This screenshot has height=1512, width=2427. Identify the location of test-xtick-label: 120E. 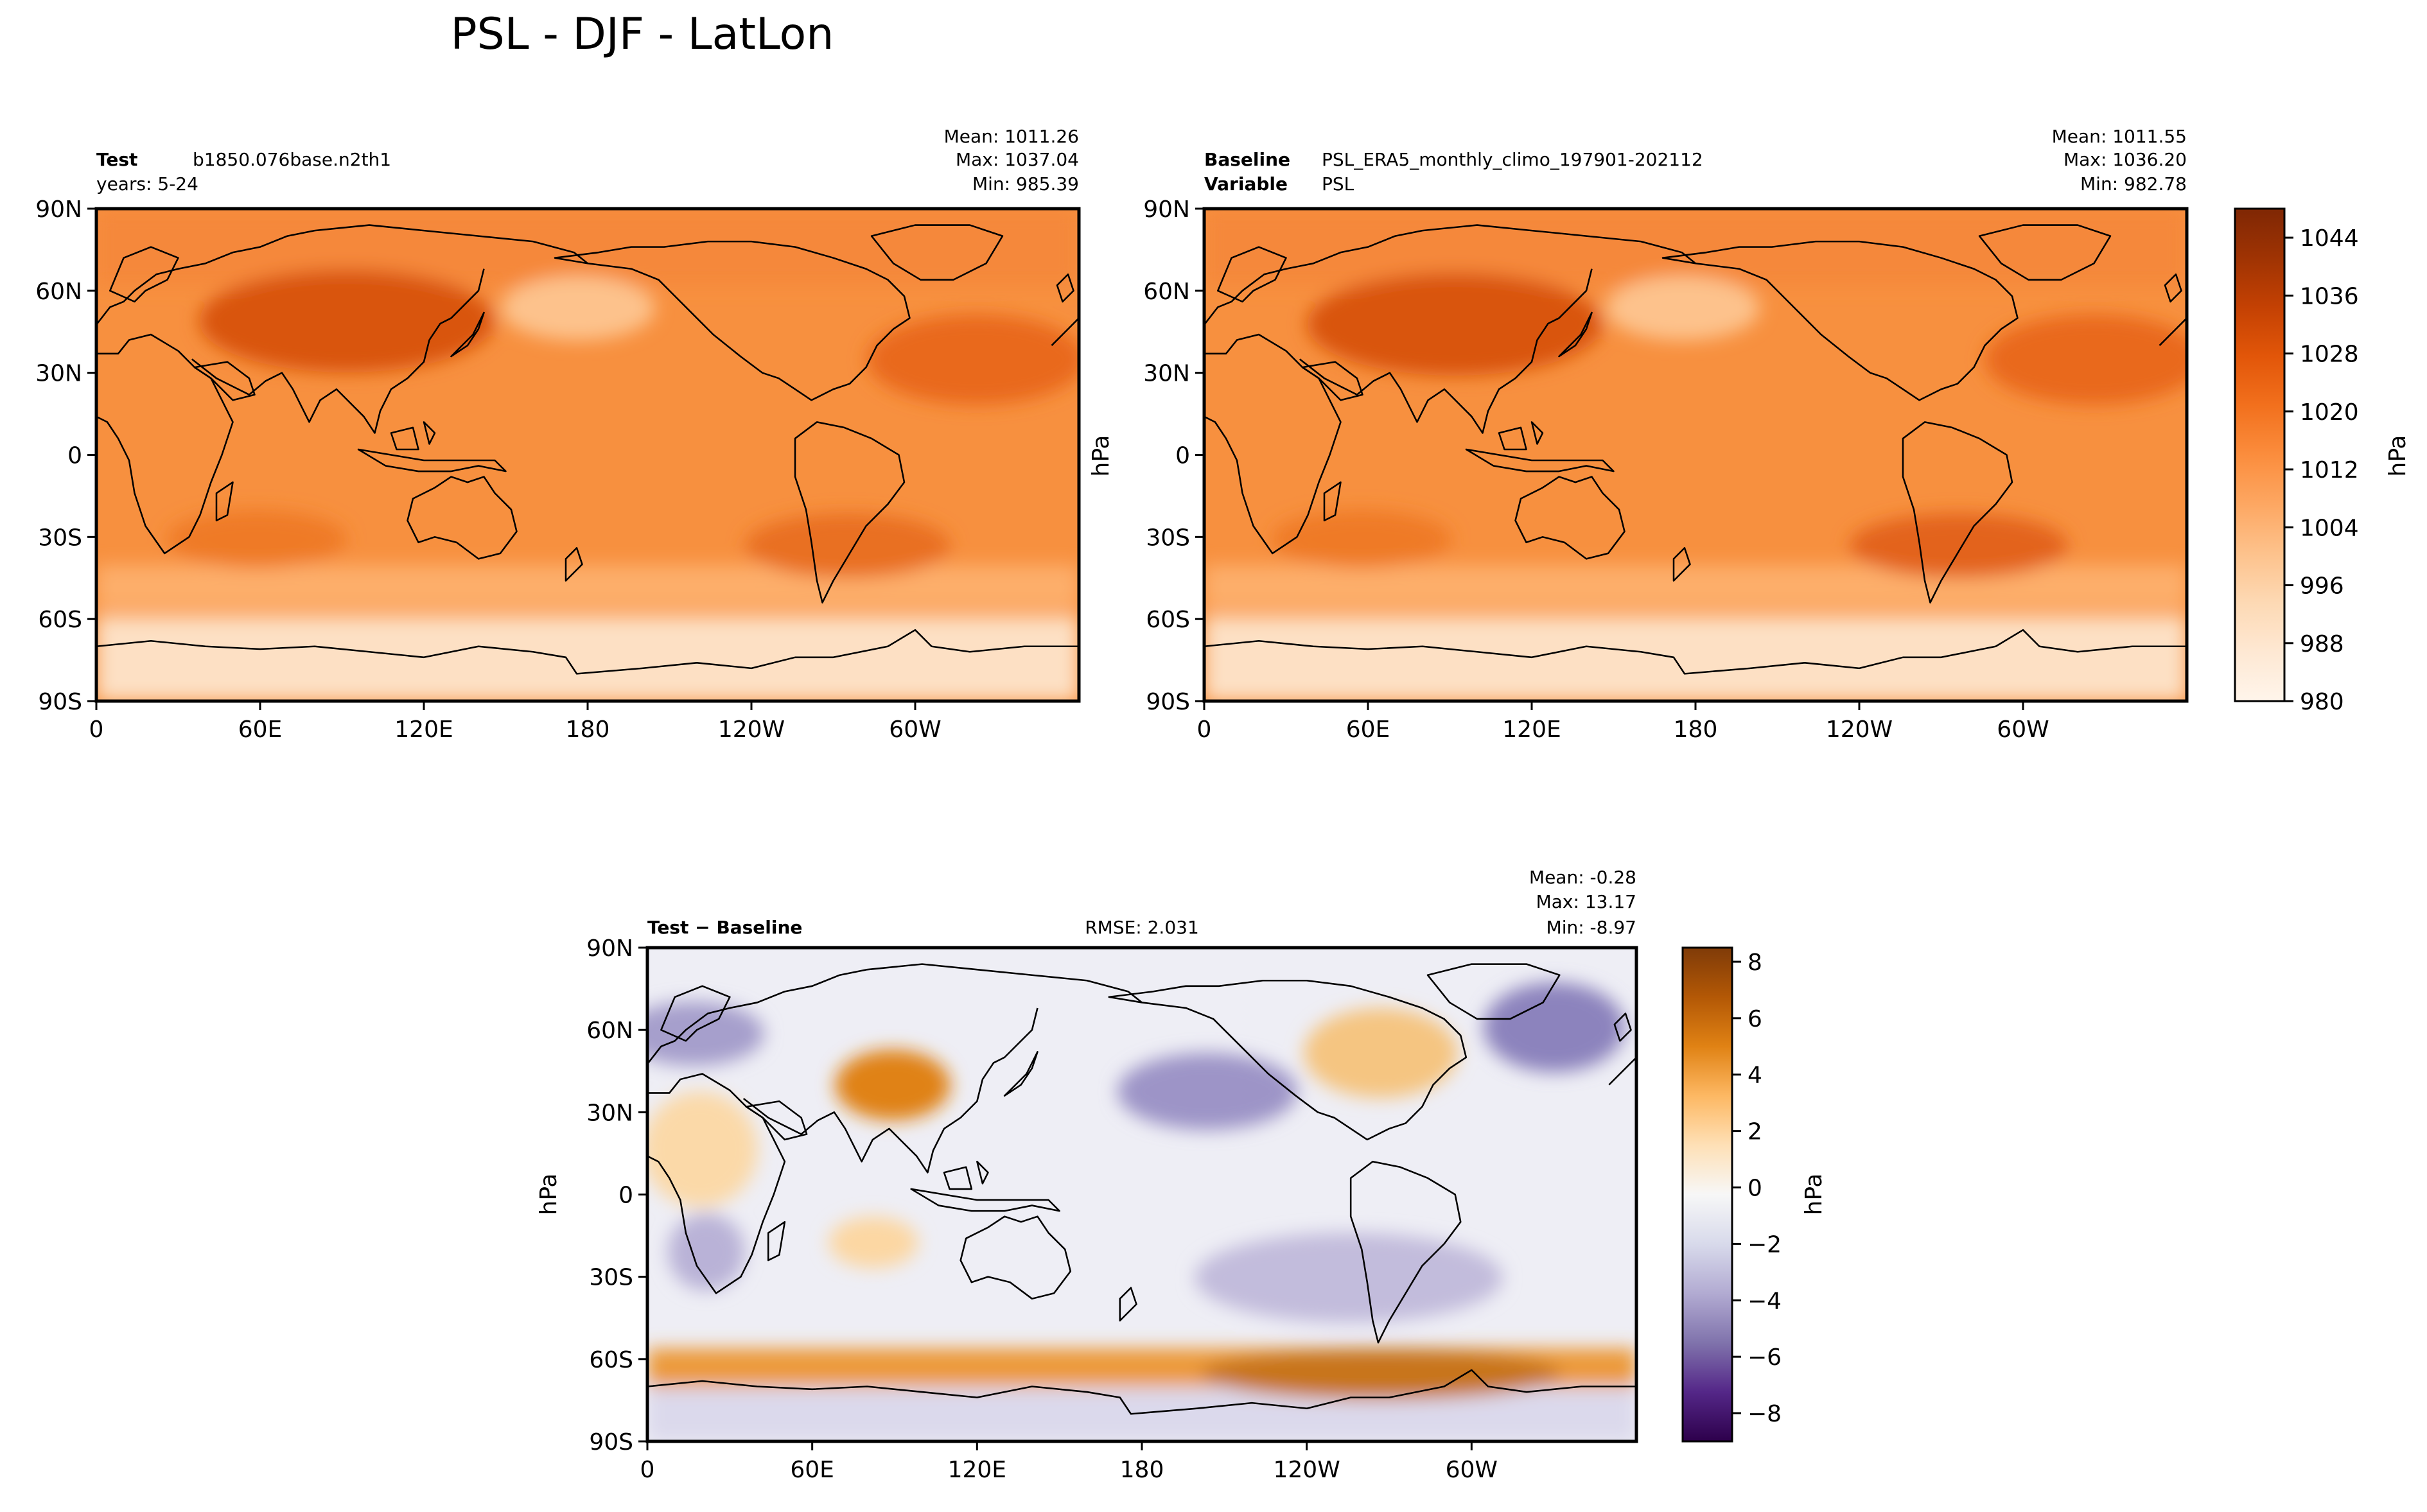
(423, 730).